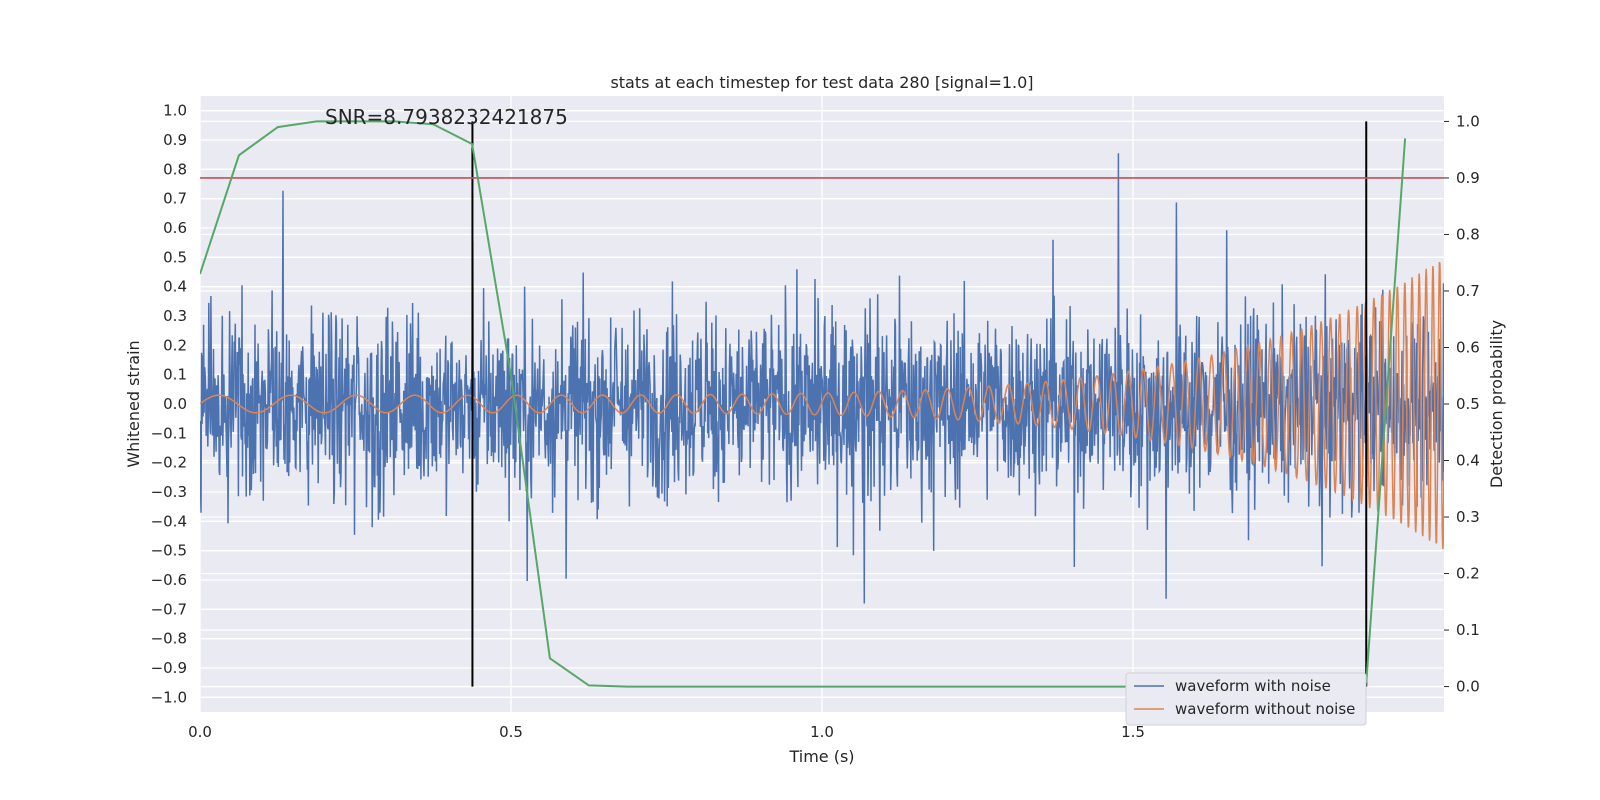  I want to click on y-axis-label: Whitened strain, so click(133, 403).